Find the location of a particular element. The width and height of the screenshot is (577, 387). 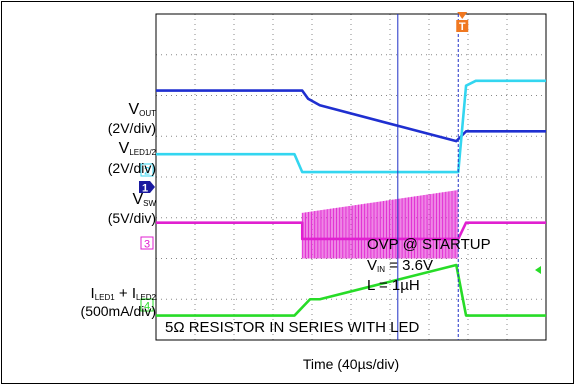

trigger-box is located at coordinates (462, 26).